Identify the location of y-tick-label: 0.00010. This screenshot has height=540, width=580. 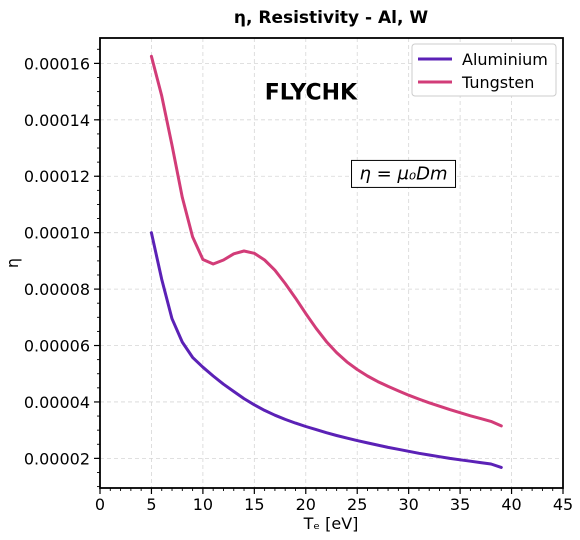
(57, 233).